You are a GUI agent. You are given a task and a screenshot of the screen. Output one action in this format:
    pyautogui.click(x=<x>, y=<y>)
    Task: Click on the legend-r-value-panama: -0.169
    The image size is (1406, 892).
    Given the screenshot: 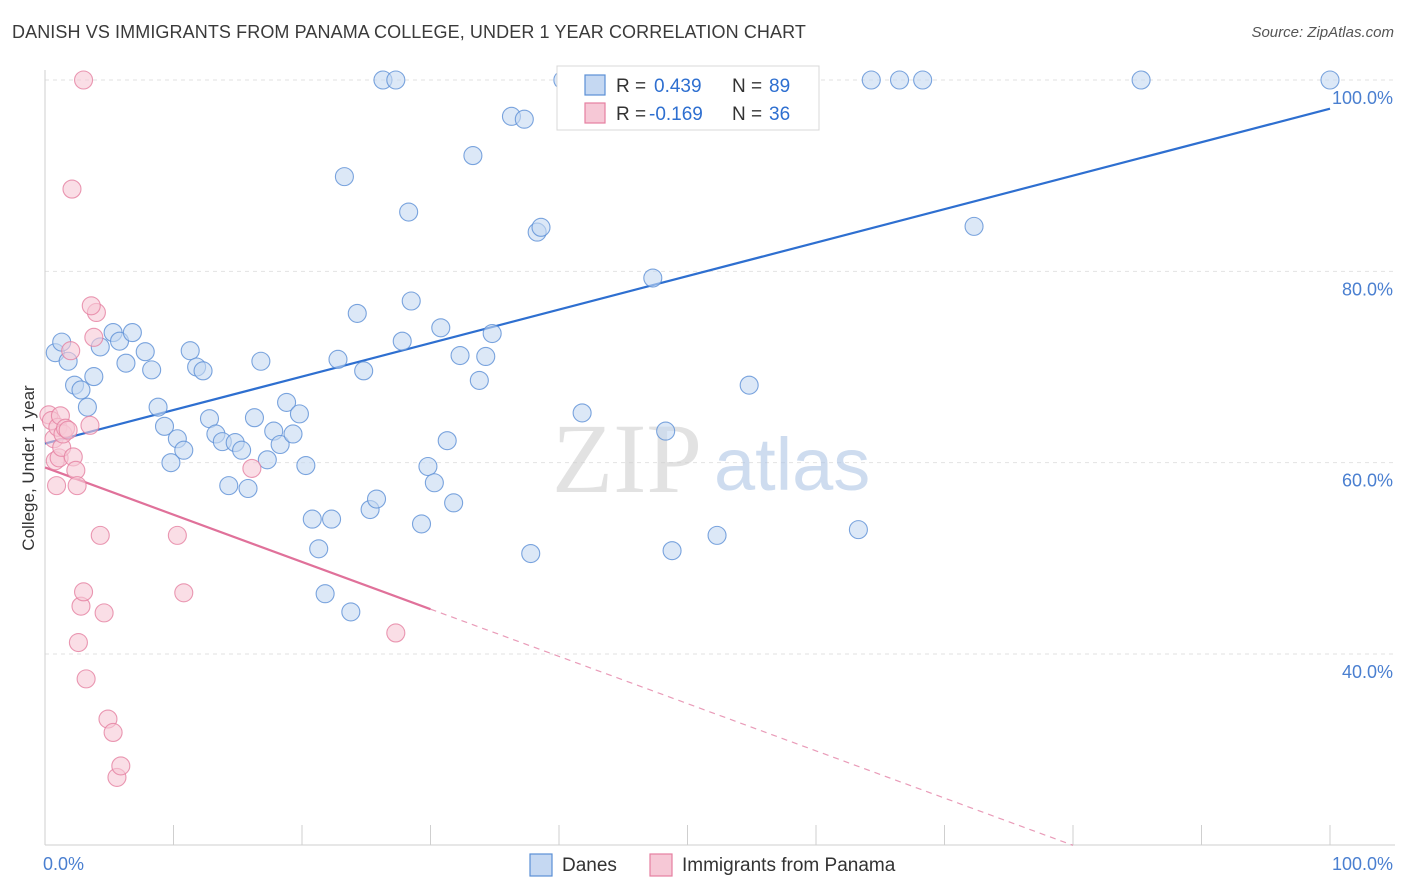 What is the action you would take?
    pyautogui.click(x=676, y=114)
    